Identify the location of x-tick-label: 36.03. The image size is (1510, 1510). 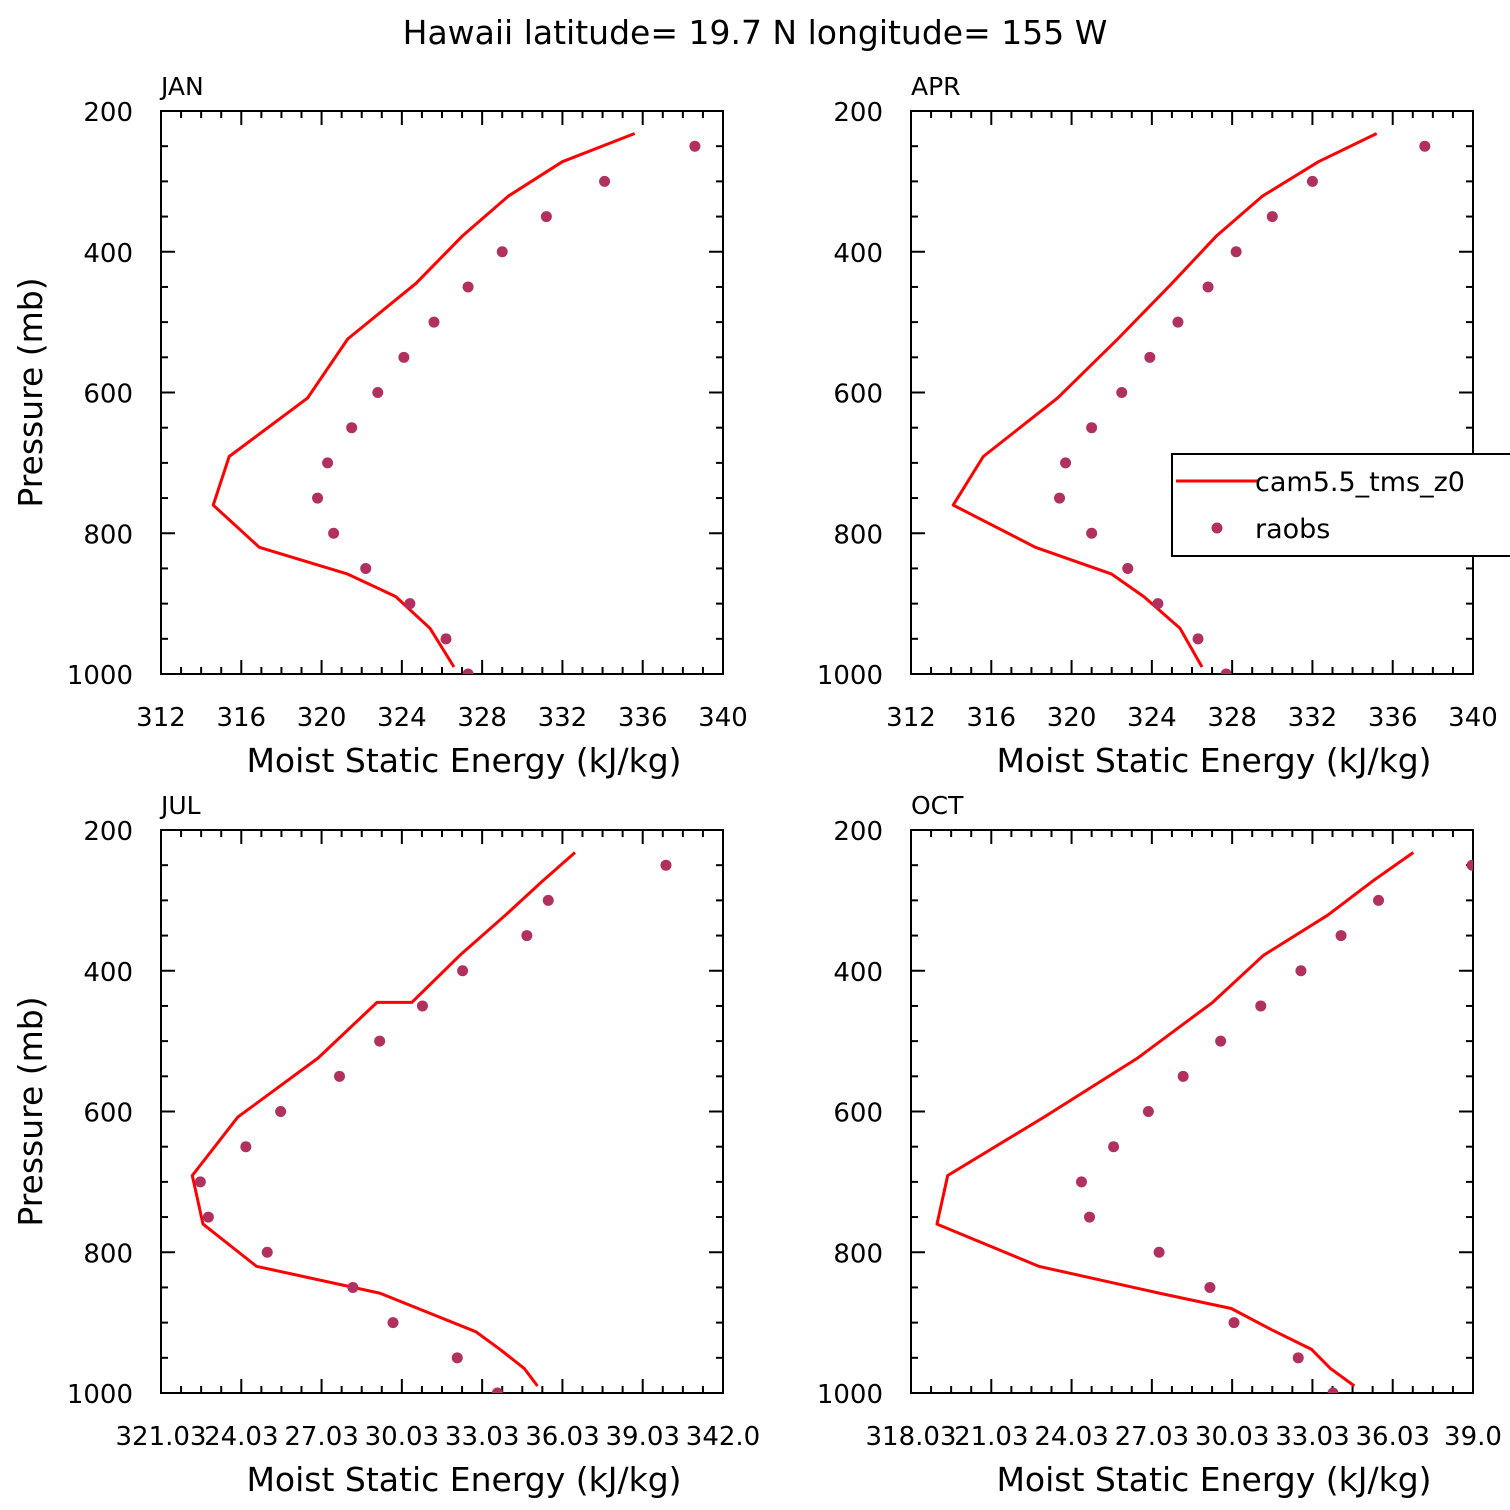
(1392, 1437).